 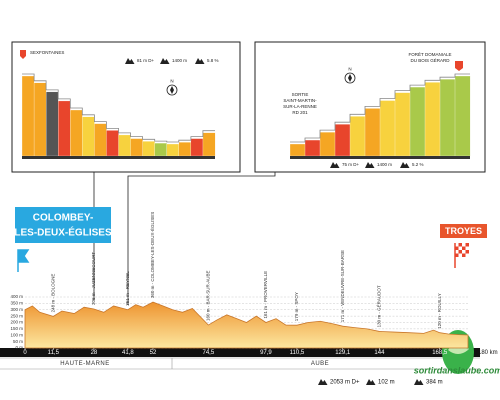 What do you see at coordinates (265, 295) in the screenshot?
I see `place-label: 161 m - PROVERVILLE` at bounding box center [265, 295].